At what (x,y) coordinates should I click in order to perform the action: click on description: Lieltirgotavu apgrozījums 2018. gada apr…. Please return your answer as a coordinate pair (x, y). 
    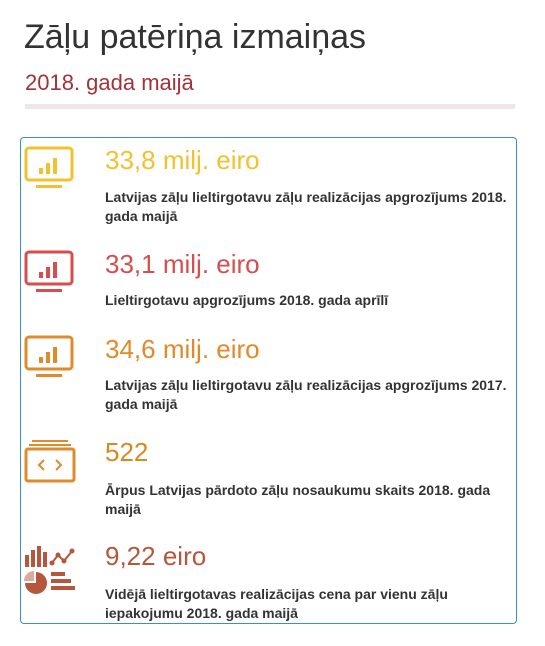
    Looking at the image, I should click on (247, 300).